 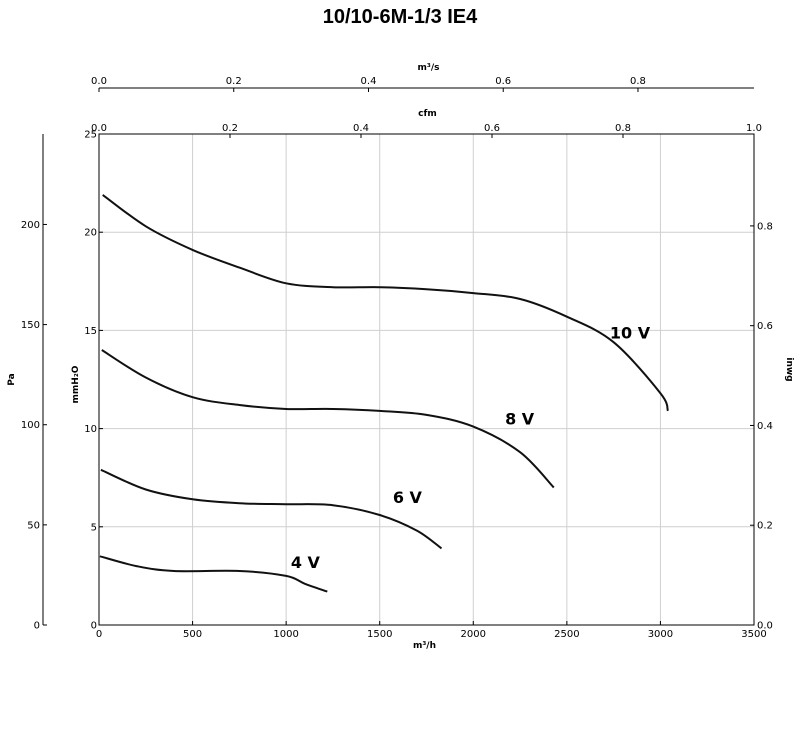 What do you see at coordinates (306, 562) in the screenshot?
I see `curve-label-4v: 4 V` at bounding box center [306, 562].